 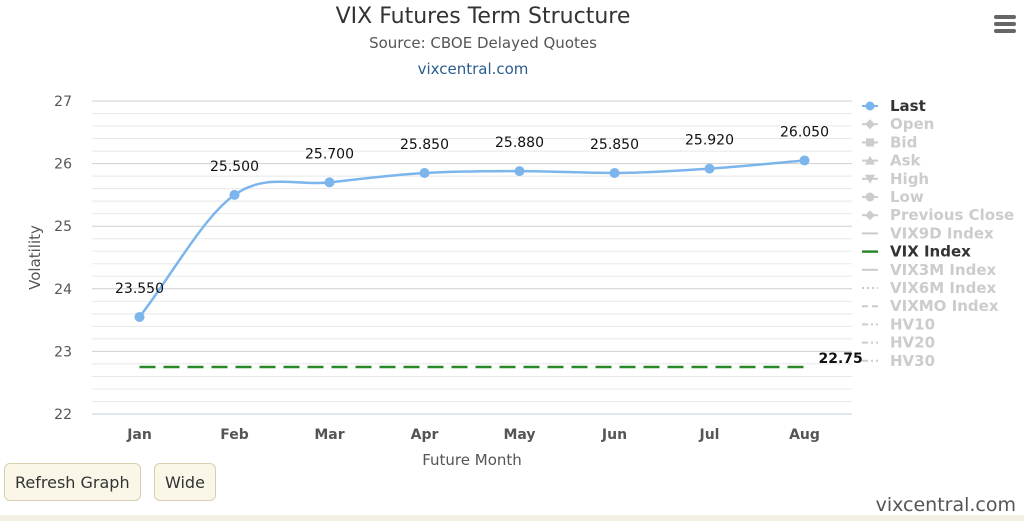 I want to click on legend-label: HV10, so click(x=912, y=324).